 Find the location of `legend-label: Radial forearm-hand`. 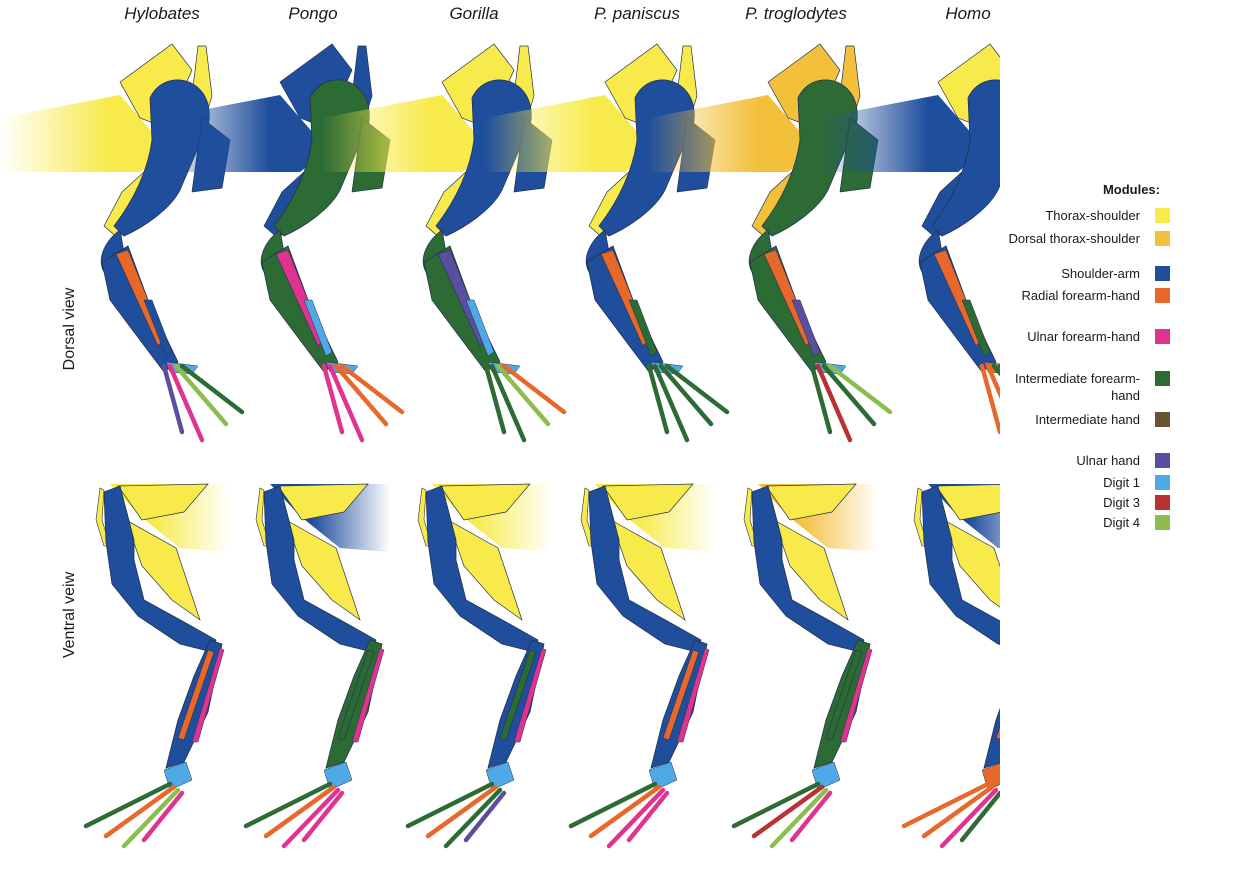

legend-label: Radial forearm-hand is located at coordinates (1080, 295).